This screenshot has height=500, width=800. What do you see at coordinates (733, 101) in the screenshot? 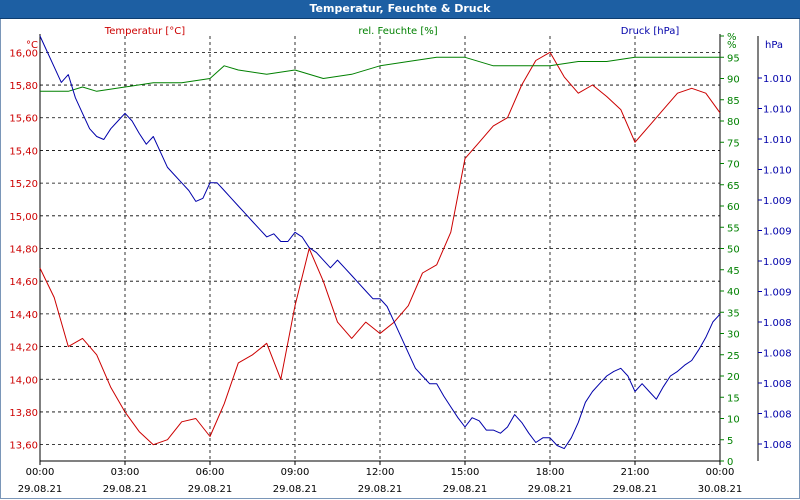
I see `humidity-tick-label: 85` at bounding box center [733, 101].